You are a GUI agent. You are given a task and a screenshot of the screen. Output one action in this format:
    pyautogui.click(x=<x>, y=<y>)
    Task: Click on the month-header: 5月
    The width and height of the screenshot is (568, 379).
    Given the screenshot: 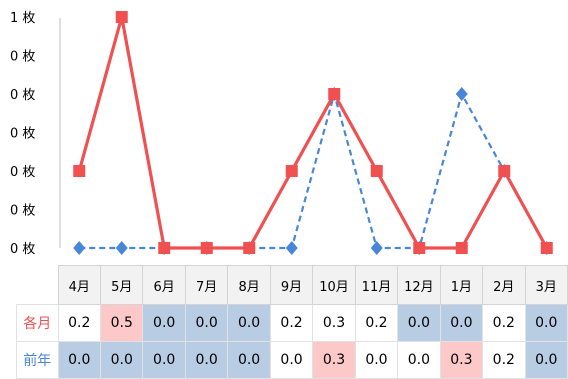 What is the action you would take?
    pyautogui.click(x=121, y=285)
    